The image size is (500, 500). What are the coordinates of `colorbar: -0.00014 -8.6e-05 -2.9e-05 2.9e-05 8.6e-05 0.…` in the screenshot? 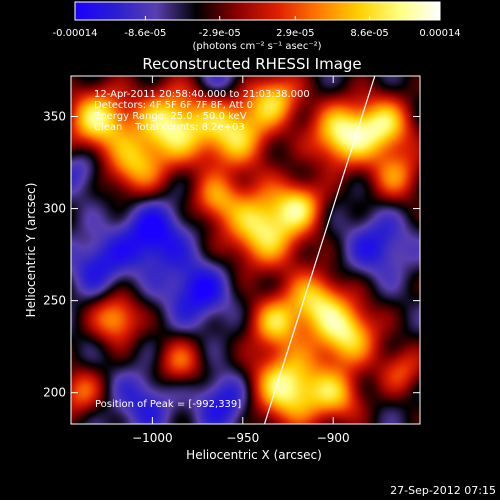 It's located at (257, 26).